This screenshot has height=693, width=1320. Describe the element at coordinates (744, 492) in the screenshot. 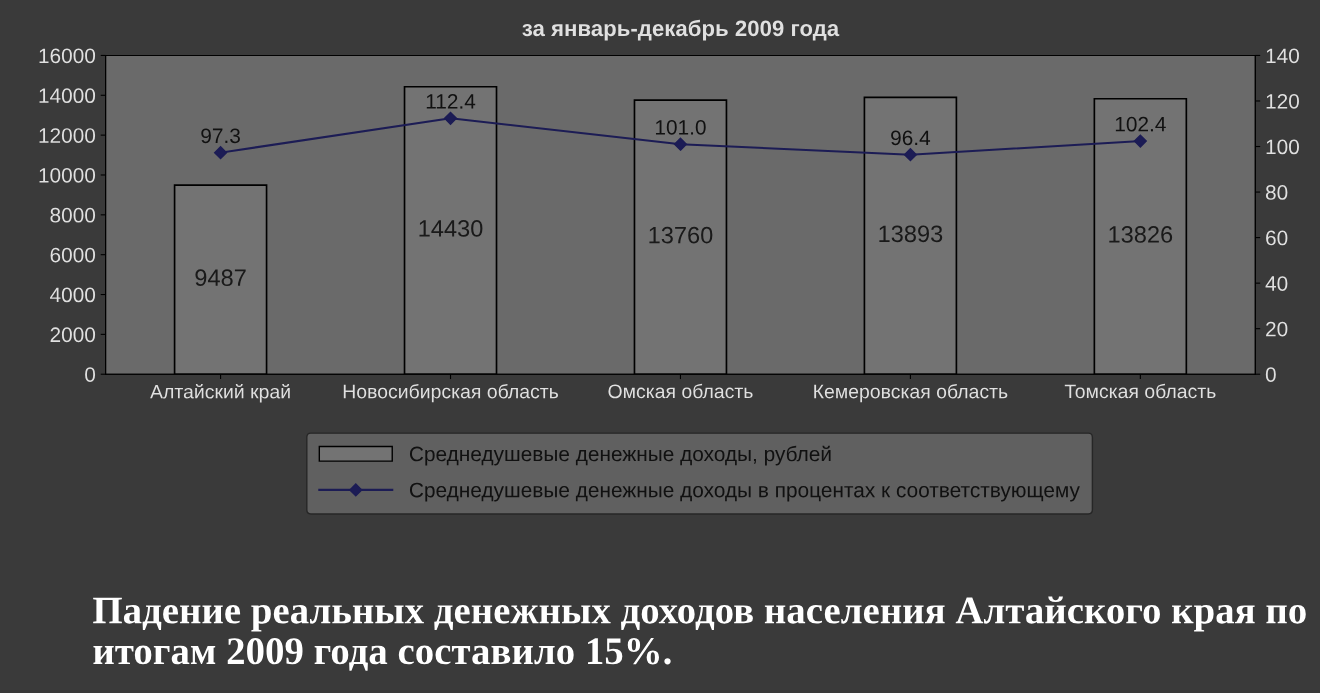

I see `legend-label: Среднедушевые денежные доходы в процентах к соответствующему` at that location.